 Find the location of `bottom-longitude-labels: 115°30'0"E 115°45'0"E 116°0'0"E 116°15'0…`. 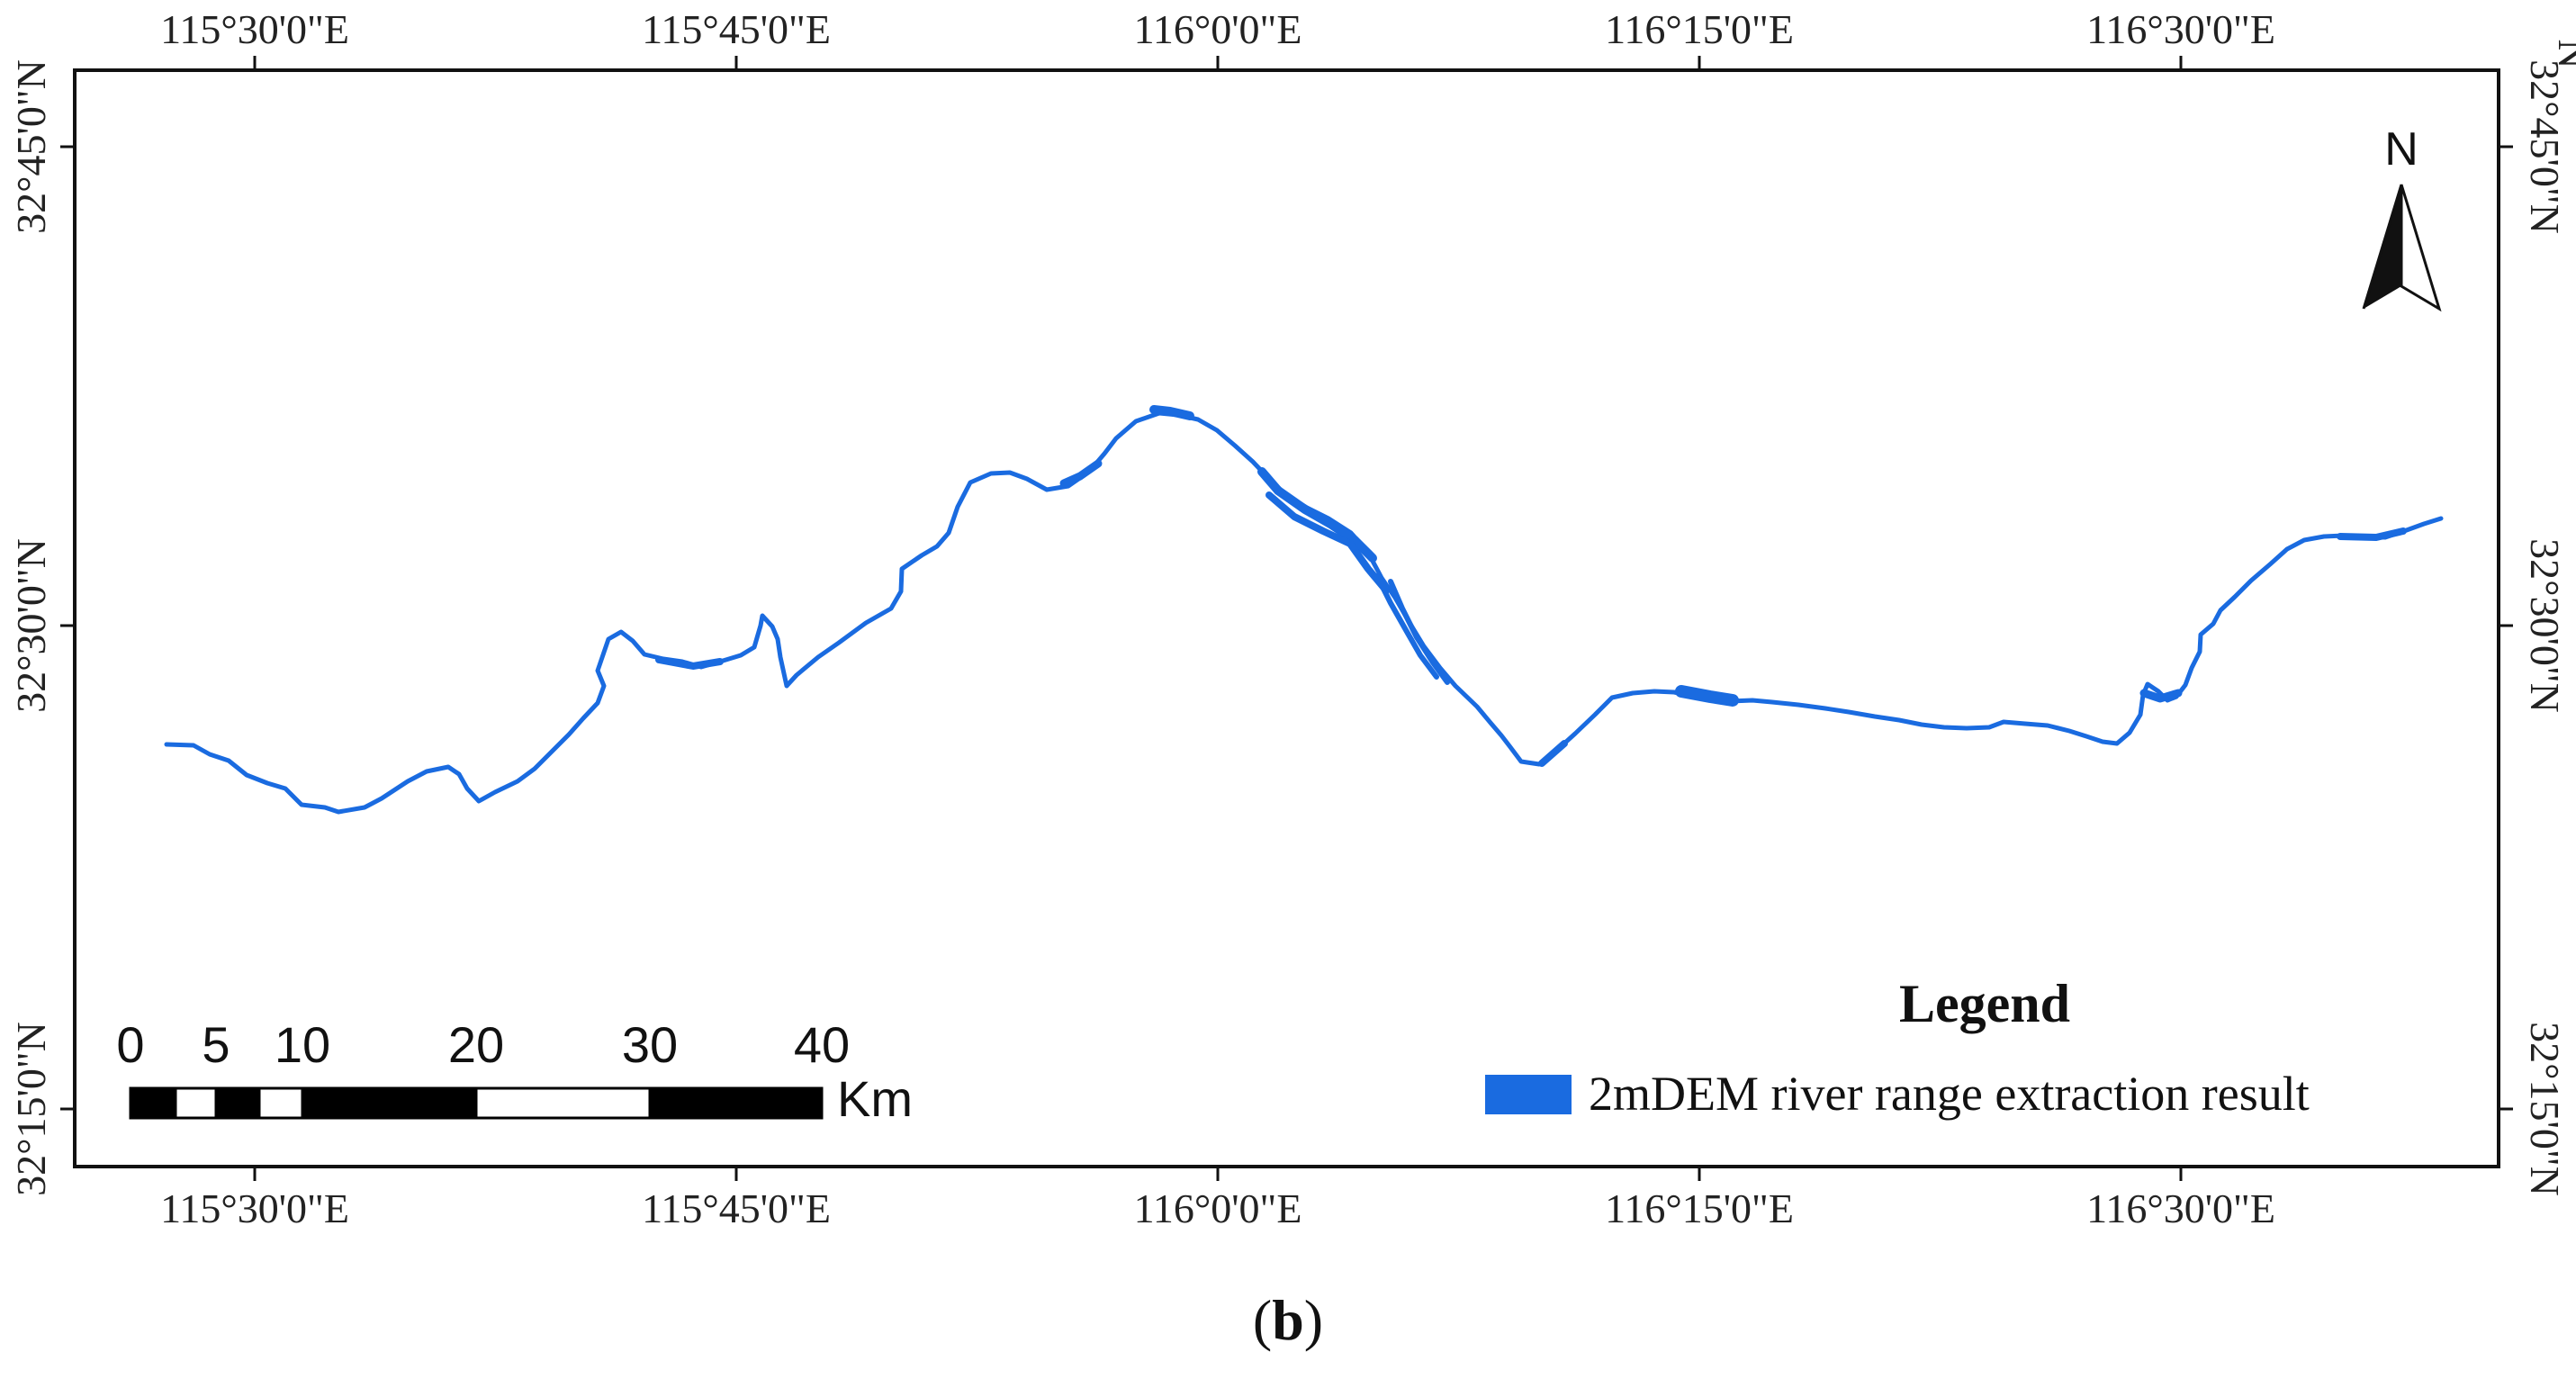

bottom-longitude-labels: 115°30'0"E 115°45'0"E 116°0'0"E 116°15'0… is located at coordinates (1217, 1208).